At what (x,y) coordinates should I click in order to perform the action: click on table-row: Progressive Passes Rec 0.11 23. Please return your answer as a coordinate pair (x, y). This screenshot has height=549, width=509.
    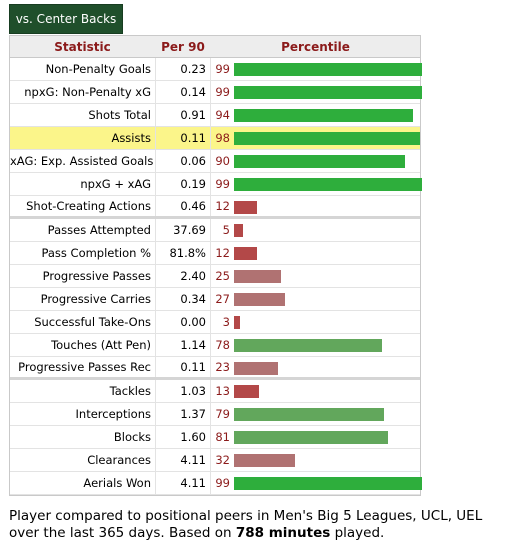
    Looking at the image, I should click on (215, 368).